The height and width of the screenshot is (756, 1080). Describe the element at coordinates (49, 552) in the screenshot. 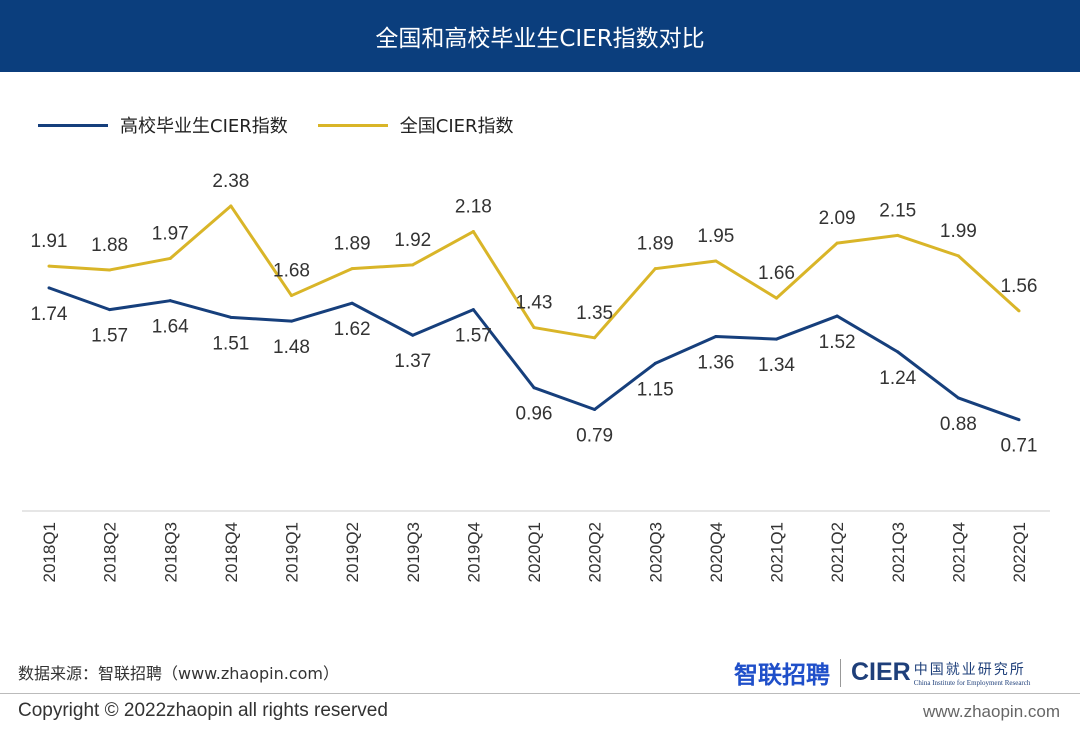

I see `x-tick-label: 2018Q1` at that location.